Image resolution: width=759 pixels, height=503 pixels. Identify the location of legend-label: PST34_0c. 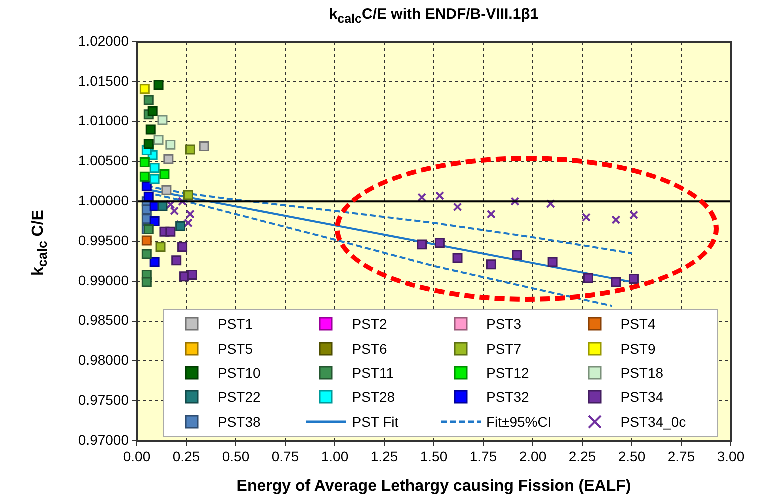
(653, 422).